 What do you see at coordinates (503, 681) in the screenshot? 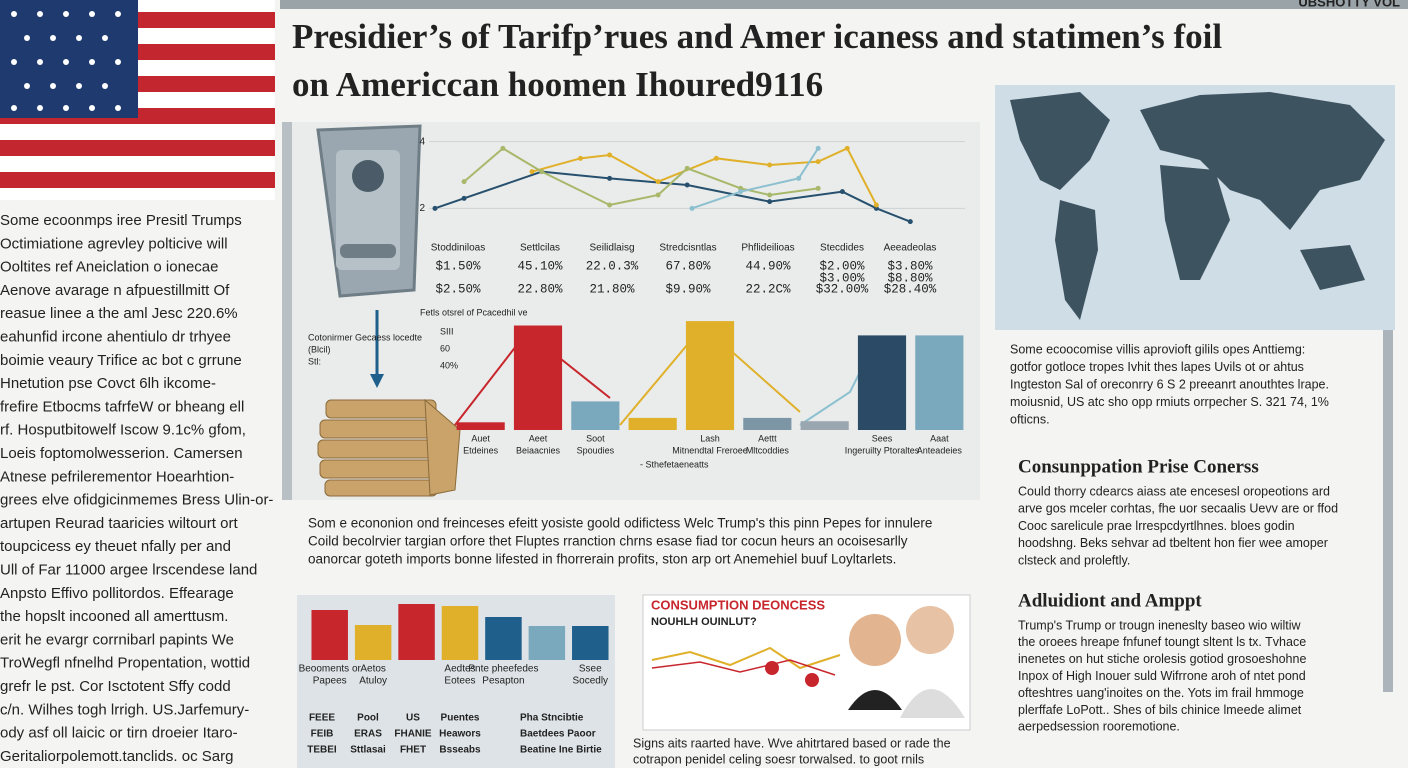
I see `x-tick-sublabel: Pesapton` at bounding box center [503, 681].